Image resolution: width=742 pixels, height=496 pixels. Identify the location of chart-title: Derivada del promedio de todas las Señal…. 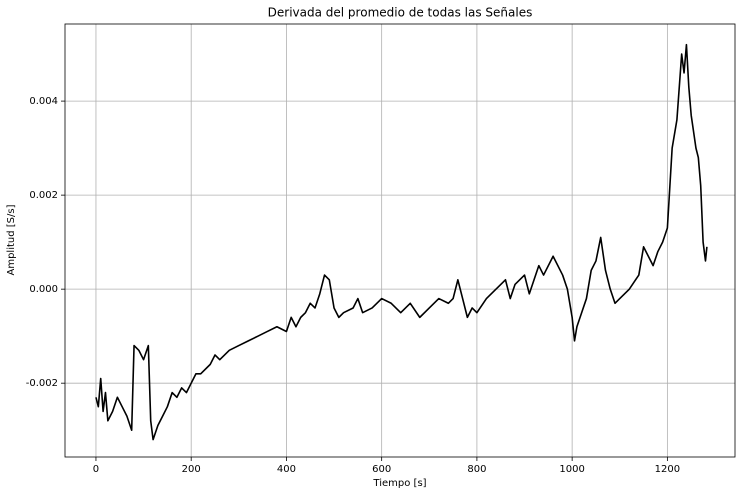
(400, 13).